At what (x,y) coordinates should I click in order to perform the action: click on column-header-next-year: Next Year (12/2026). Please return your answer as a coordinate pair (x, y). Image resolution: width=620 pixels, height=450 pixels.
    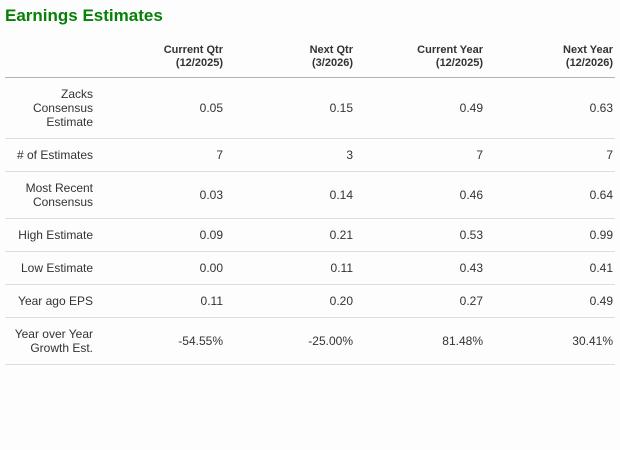
    Looking at the image, I should click on (550, 58).